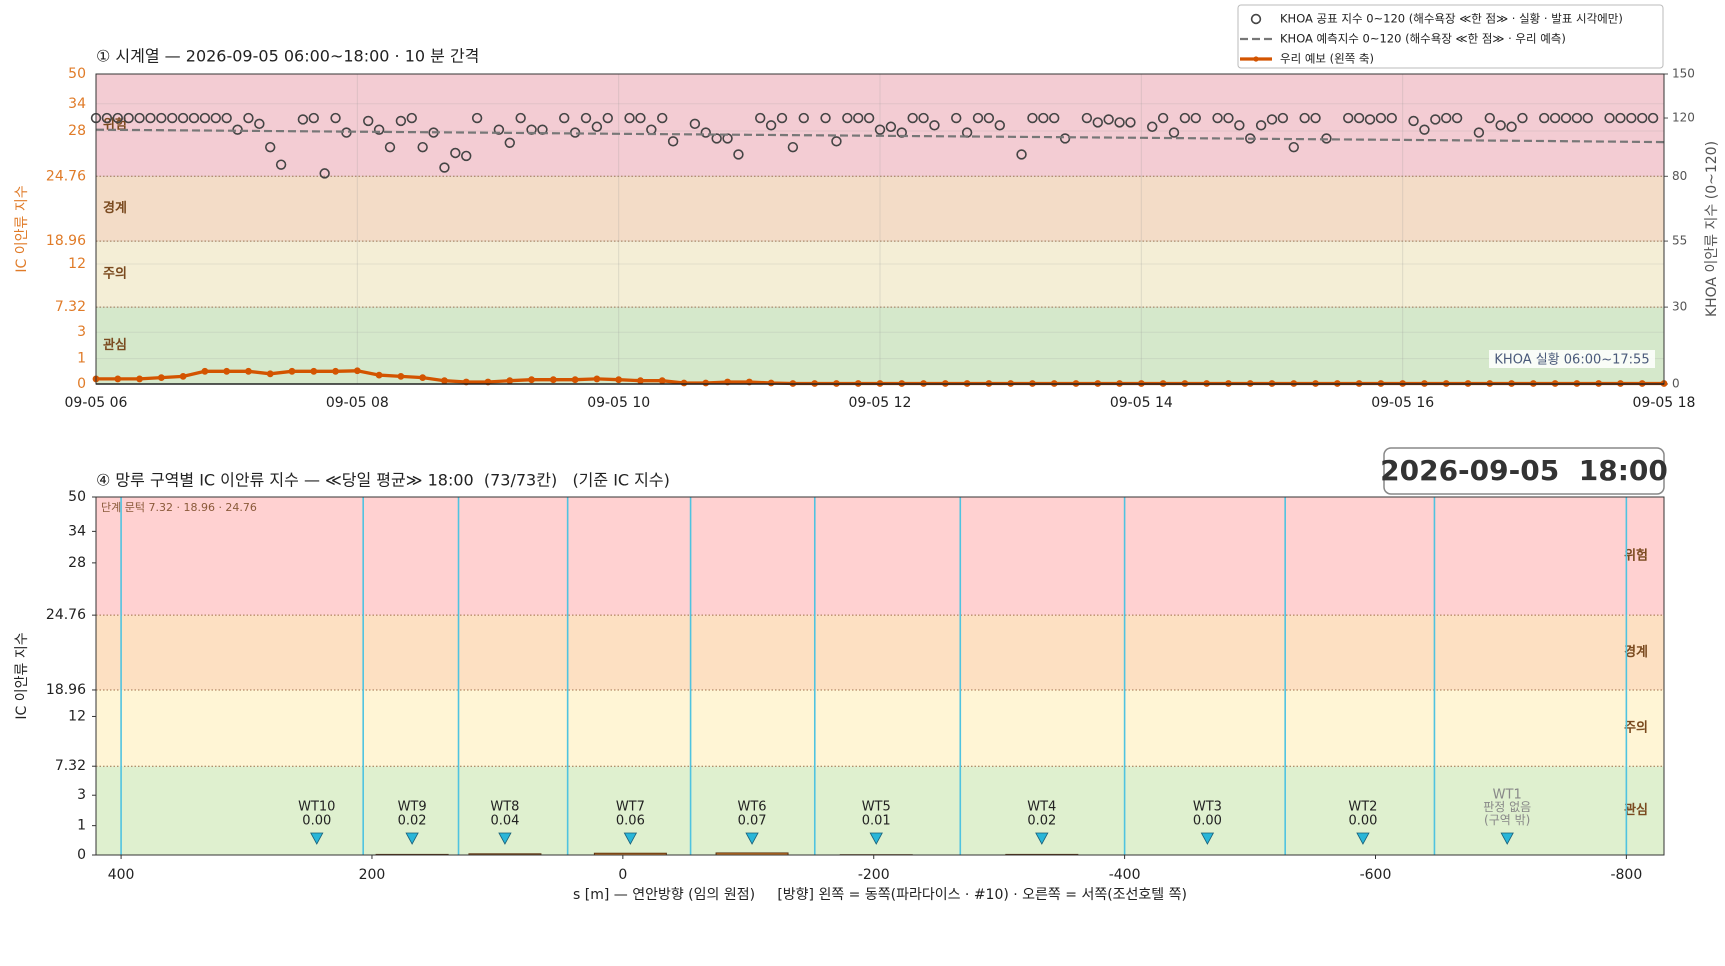 The height and width of the screenshot is (966, 1725). I want to click on value-label: 0.00, so click(1207, 821).